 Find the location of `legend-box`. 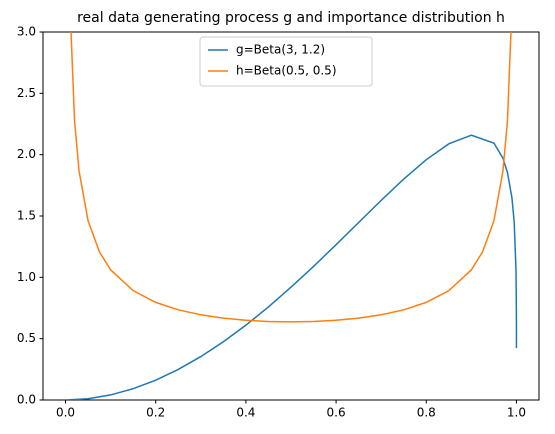

legend-box is located at coordinates (286, 61).